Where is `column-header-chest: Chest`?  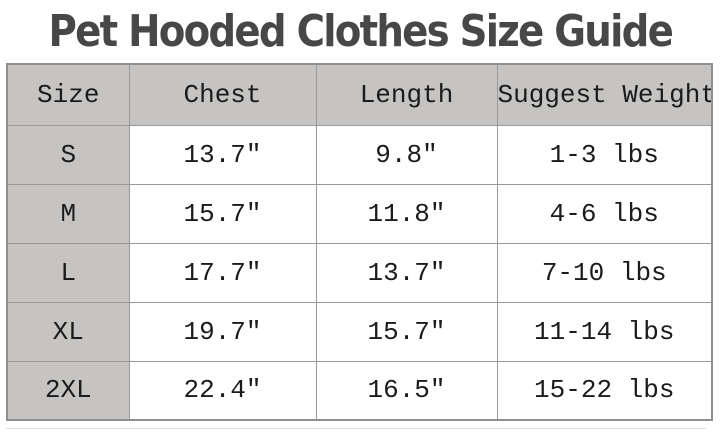 column-header-chest: Chest is located at coordinates (222, 94).